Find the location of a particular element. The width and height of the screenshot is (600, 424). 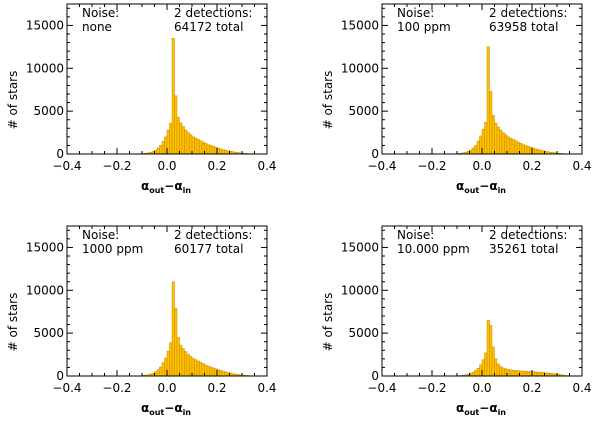

detections-total: 35261 total is located at coordinates (523, 249).